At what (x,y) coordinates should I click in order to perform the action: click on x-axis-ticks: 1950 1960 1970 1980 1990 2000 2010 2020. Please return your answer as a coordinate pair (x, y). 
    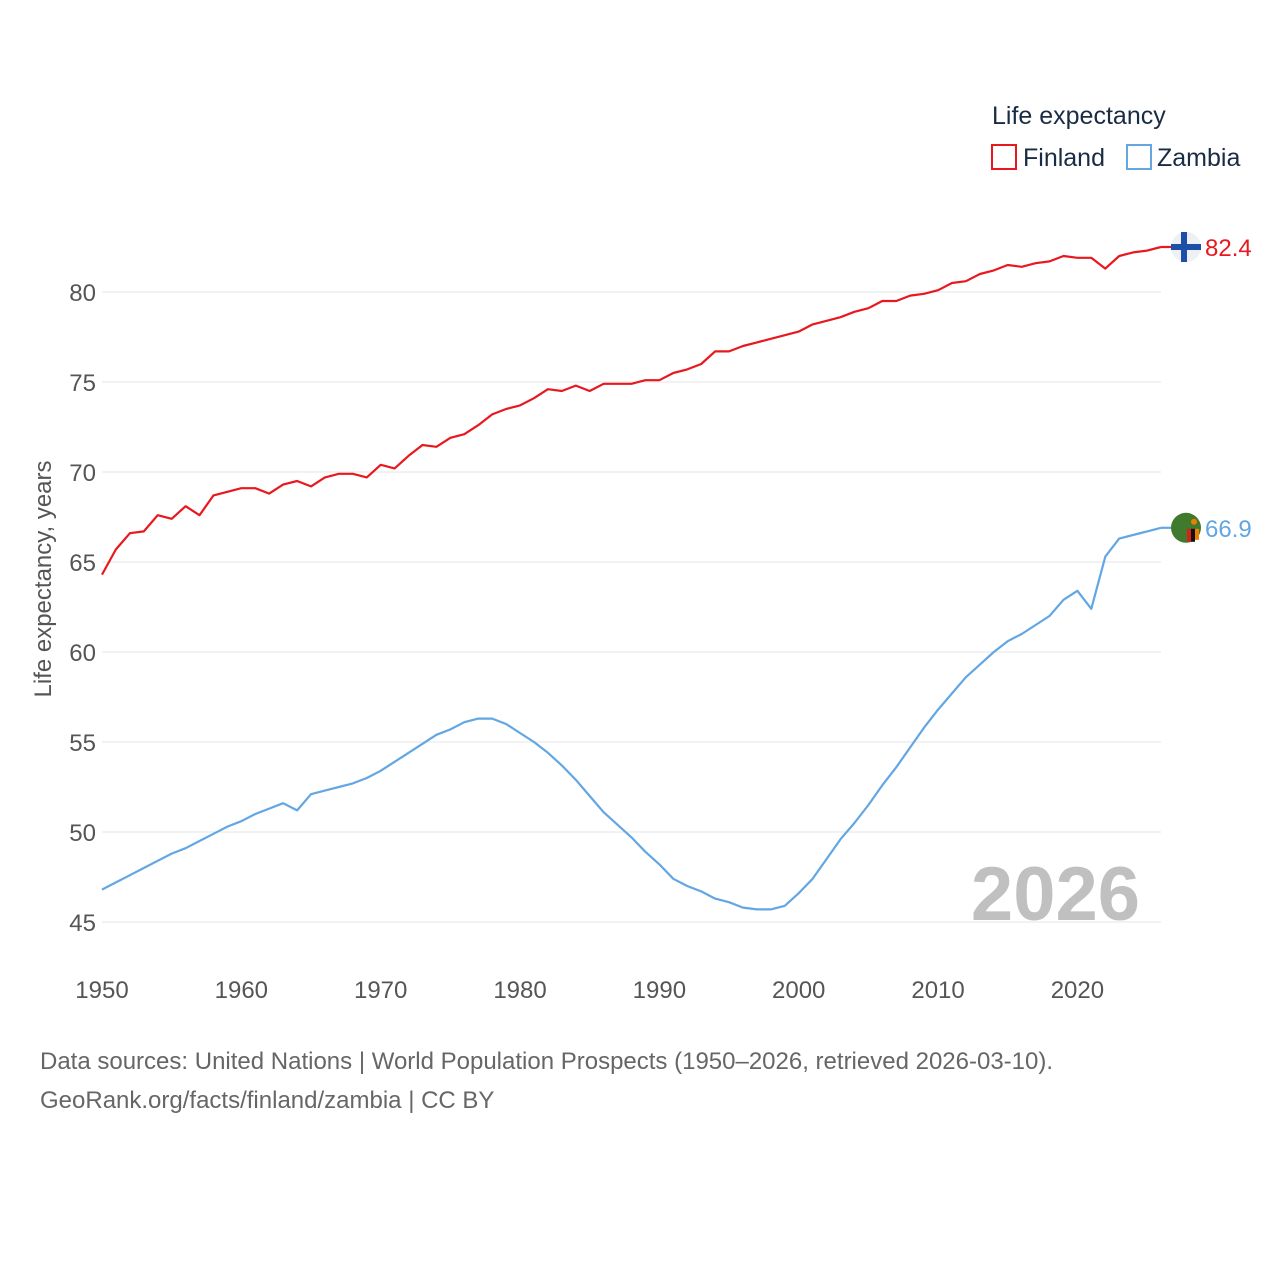
    Looking at the image, I should click on (589, 990).